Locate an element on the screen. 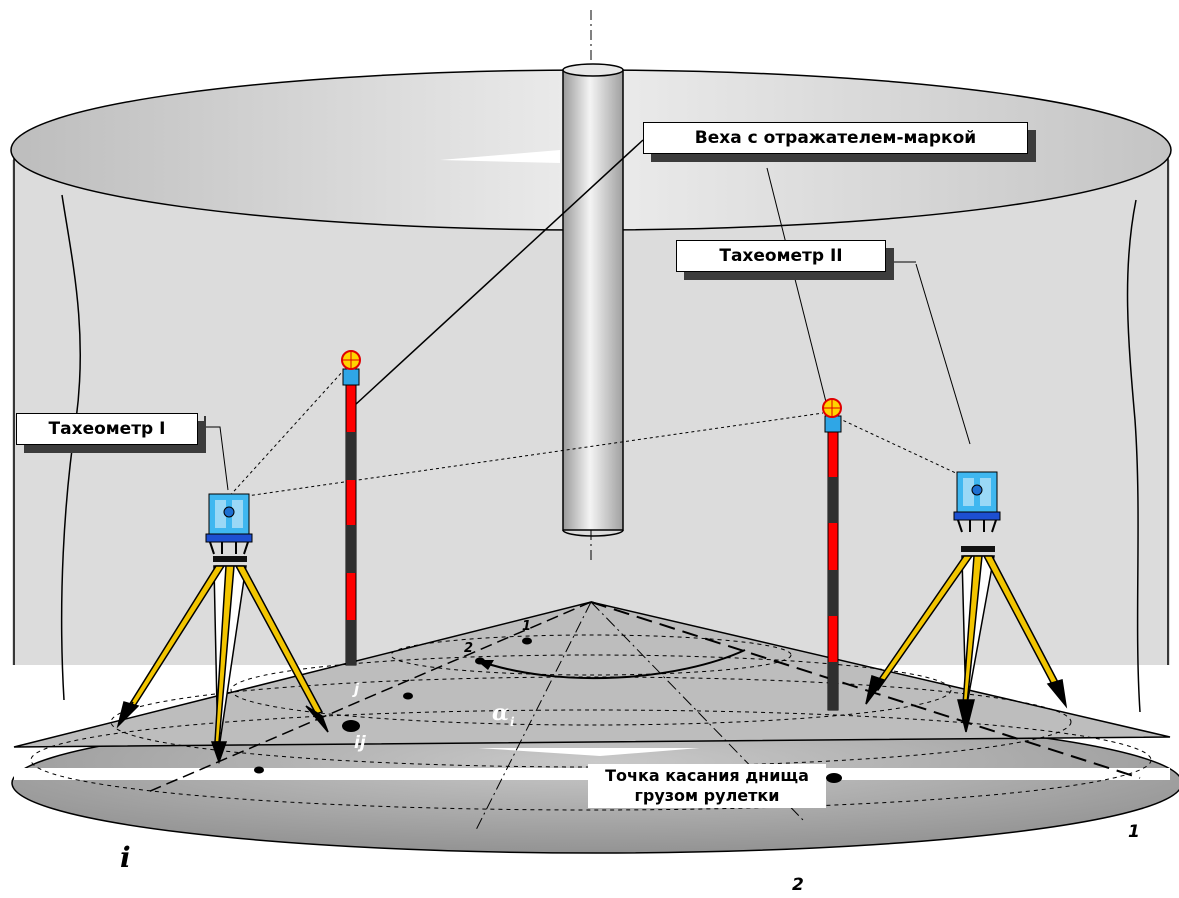  row-i-label: i is located at coordinates (125, 857).